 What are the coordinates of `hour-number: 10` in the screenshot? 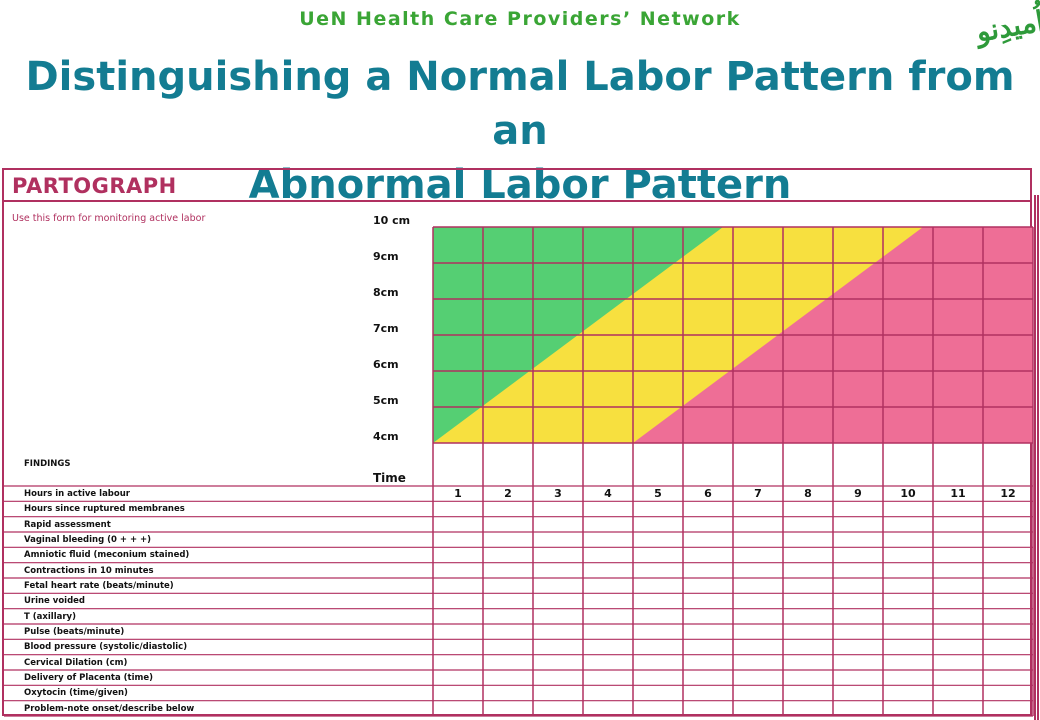 It's located at (908, 493).